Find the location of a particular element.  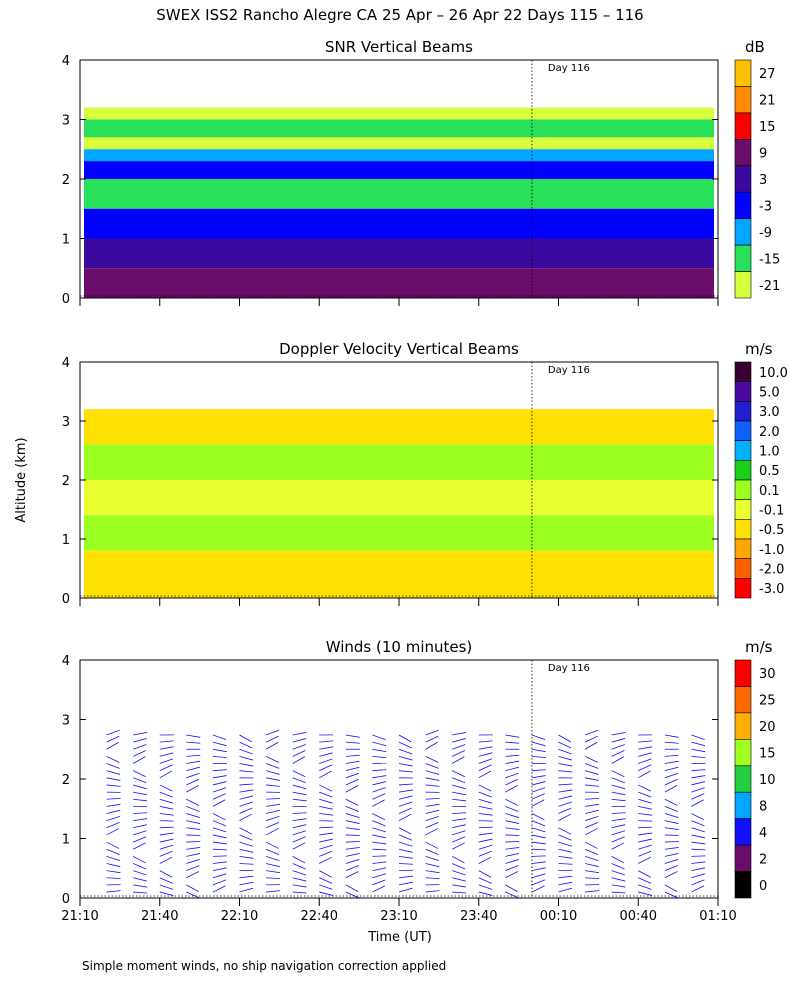

y-tick-label: 1 is located at coordinates (66, 540).